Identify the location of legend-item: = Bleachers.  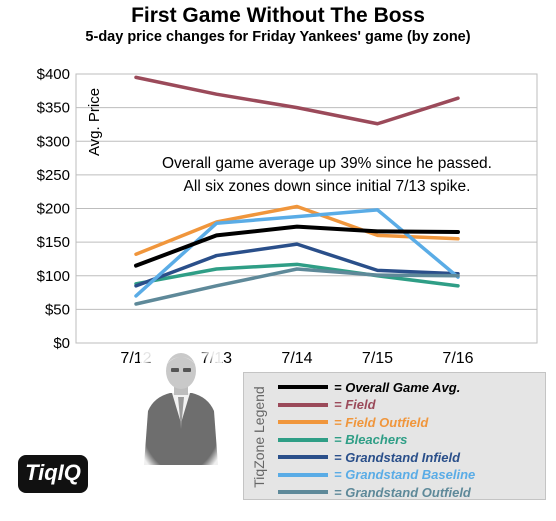
(342, 440).